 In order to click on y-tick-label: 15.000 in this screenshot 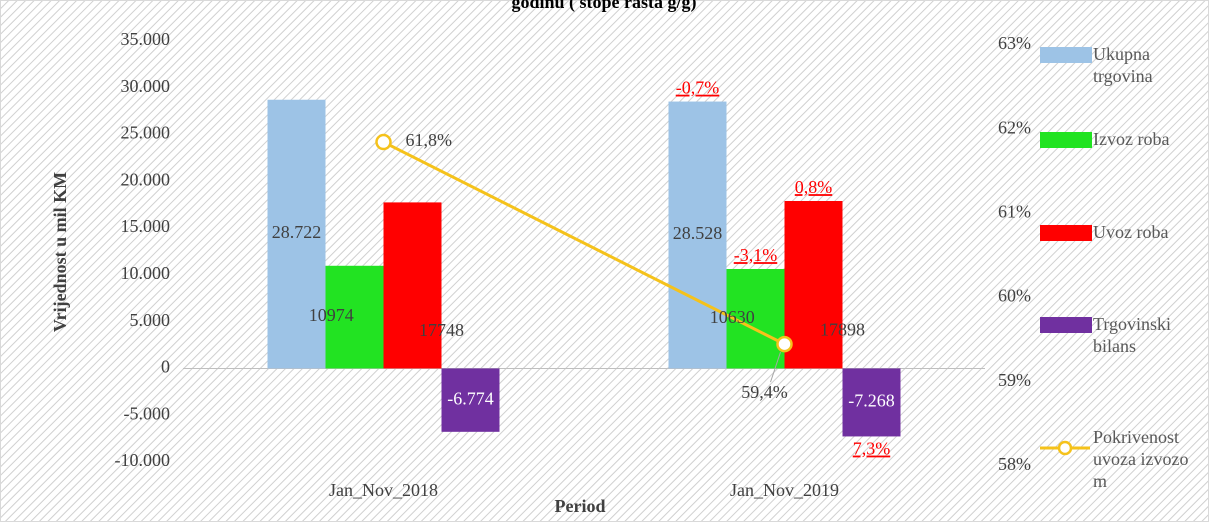, I will do `click(146, 226)`.